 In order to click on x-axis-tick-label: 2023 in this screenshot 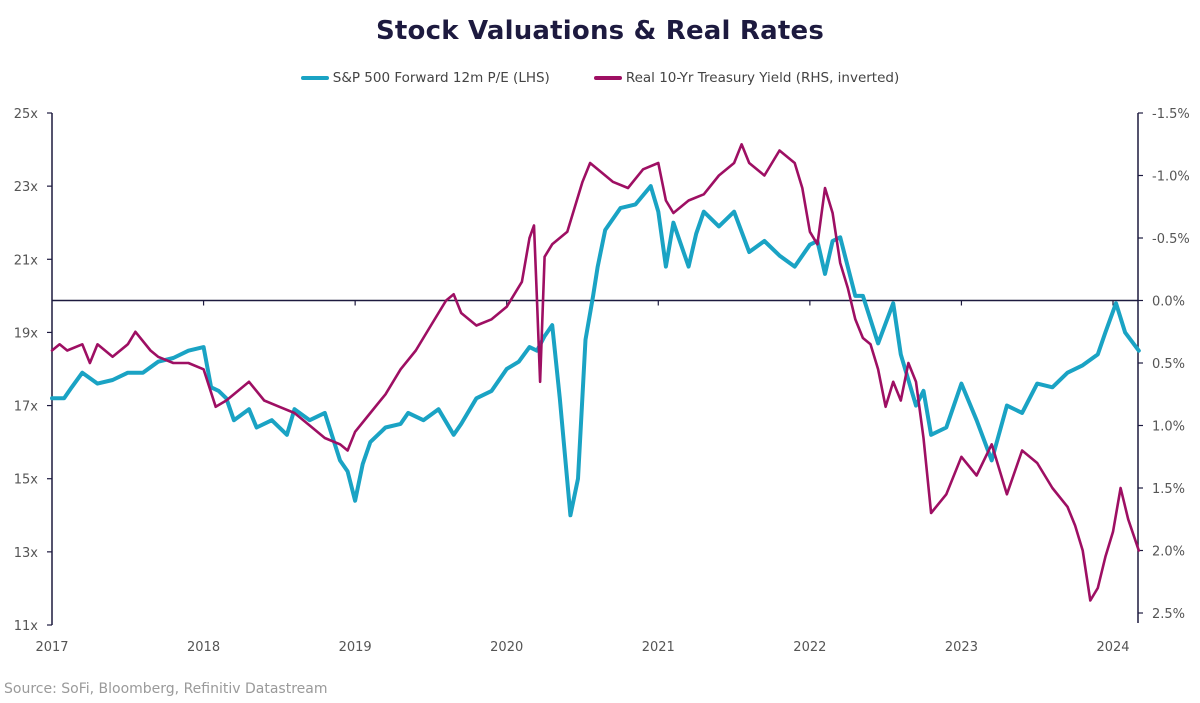, I will do `click(961, 647)`.